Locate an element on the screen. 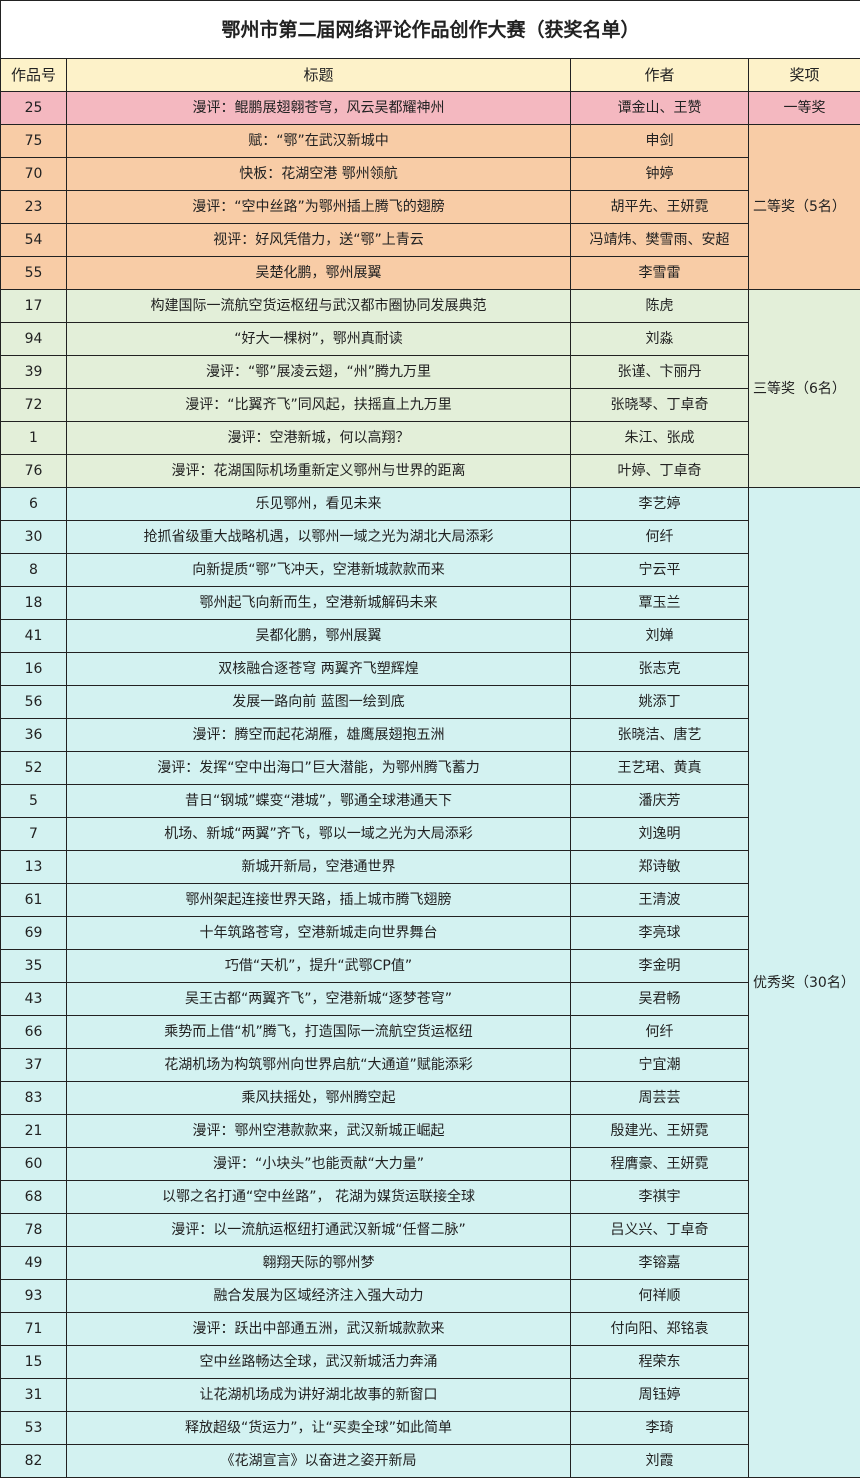 The width and height of the screenshot is (860, 1478). cell-id: 16 is located at coordinates (33, 669).